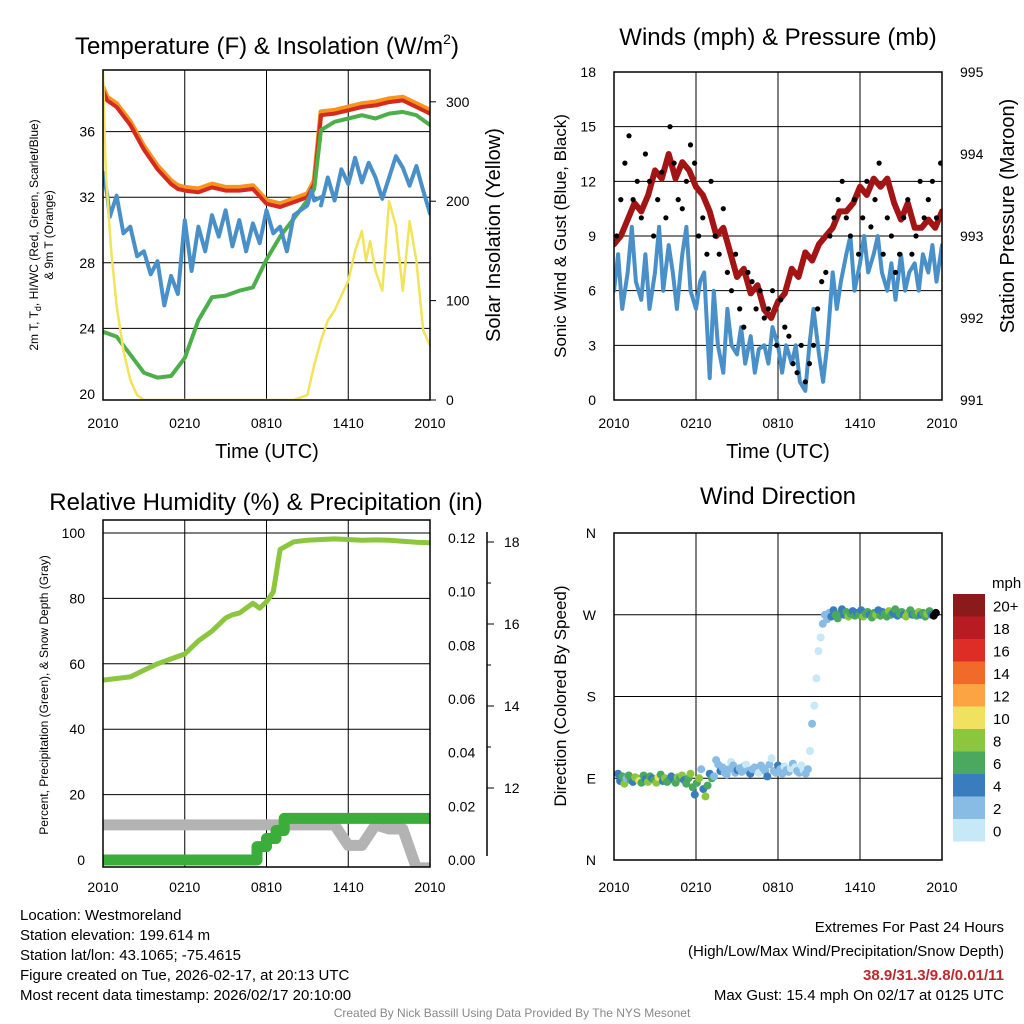 The width and height of the screenshot is (1024, 1024). Describe the element at coordinates (461, 806) in the screenshot. I see `y-tick-label-precip: 0.02` at that location.